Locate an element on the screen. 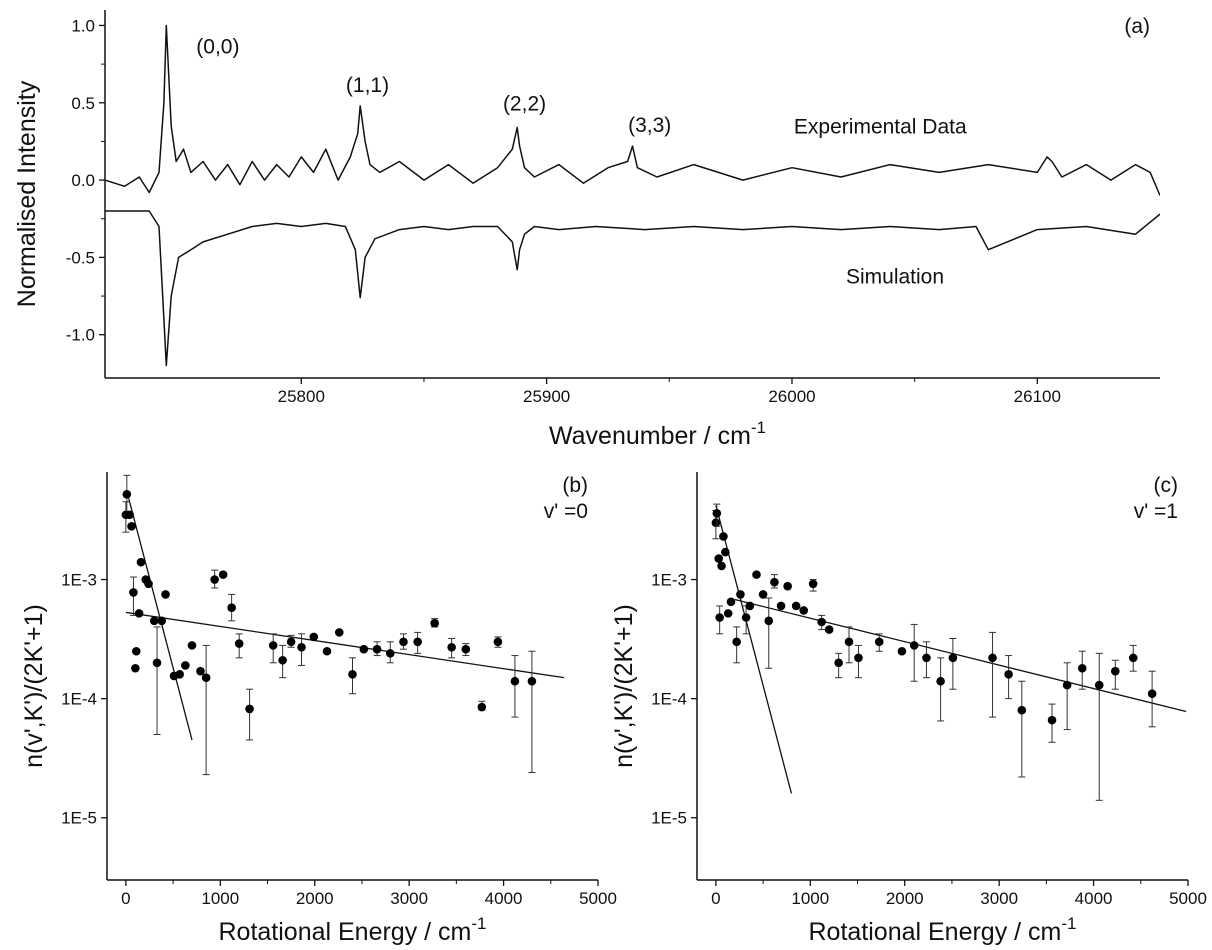 This screenshot has width=1212, height=950. x-axis-label: Rotational Energy / cm-1 is located at coordinates (942, 930).